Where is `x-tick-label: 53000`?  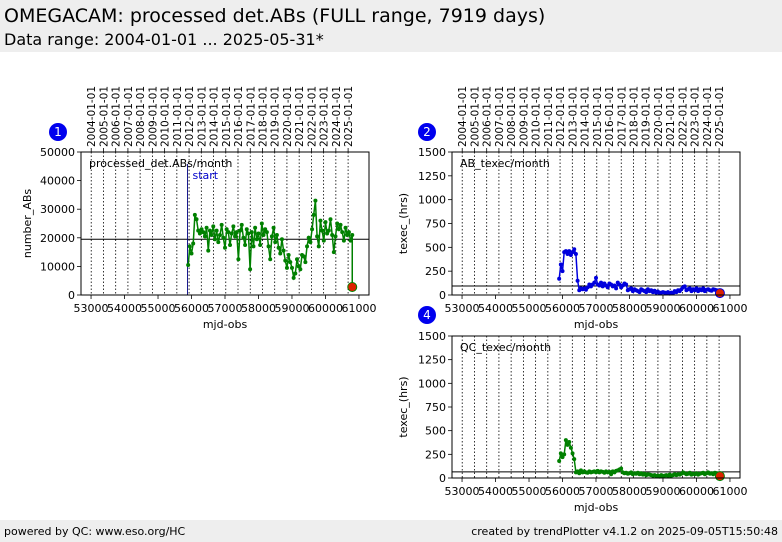
x-tick-label: 53000 is located at coordinates (462, 491).